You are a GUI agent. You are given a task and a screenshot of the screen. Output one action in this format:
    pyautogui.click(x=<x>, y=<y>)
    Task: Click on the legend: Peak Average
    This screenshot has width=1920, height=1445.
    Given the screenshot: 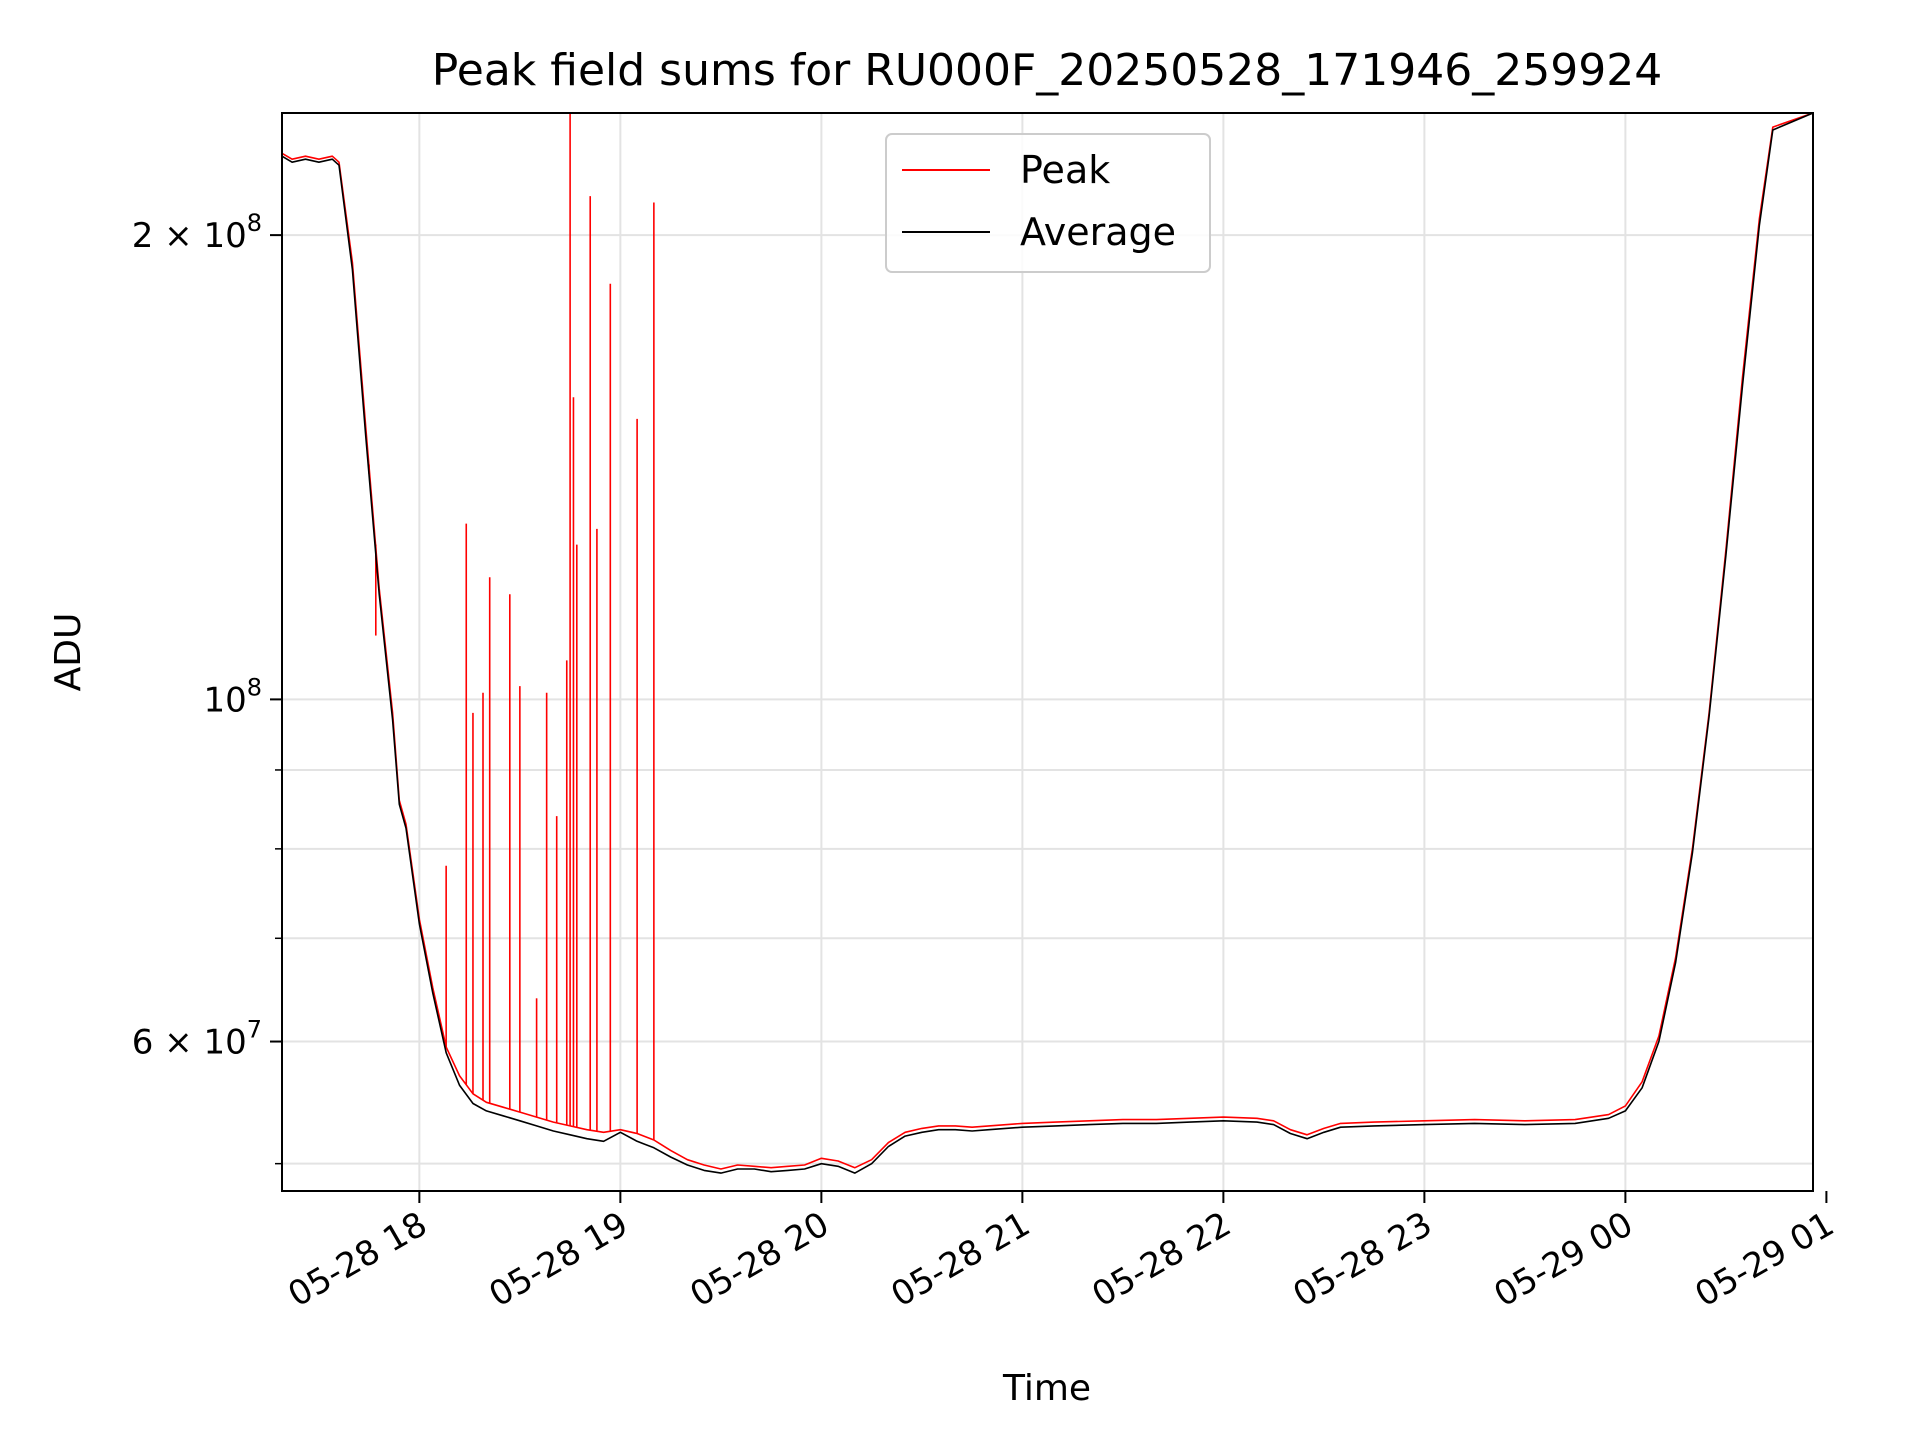 What is the action you would take?
    pyautogui.click(x=1048, y=203)
    